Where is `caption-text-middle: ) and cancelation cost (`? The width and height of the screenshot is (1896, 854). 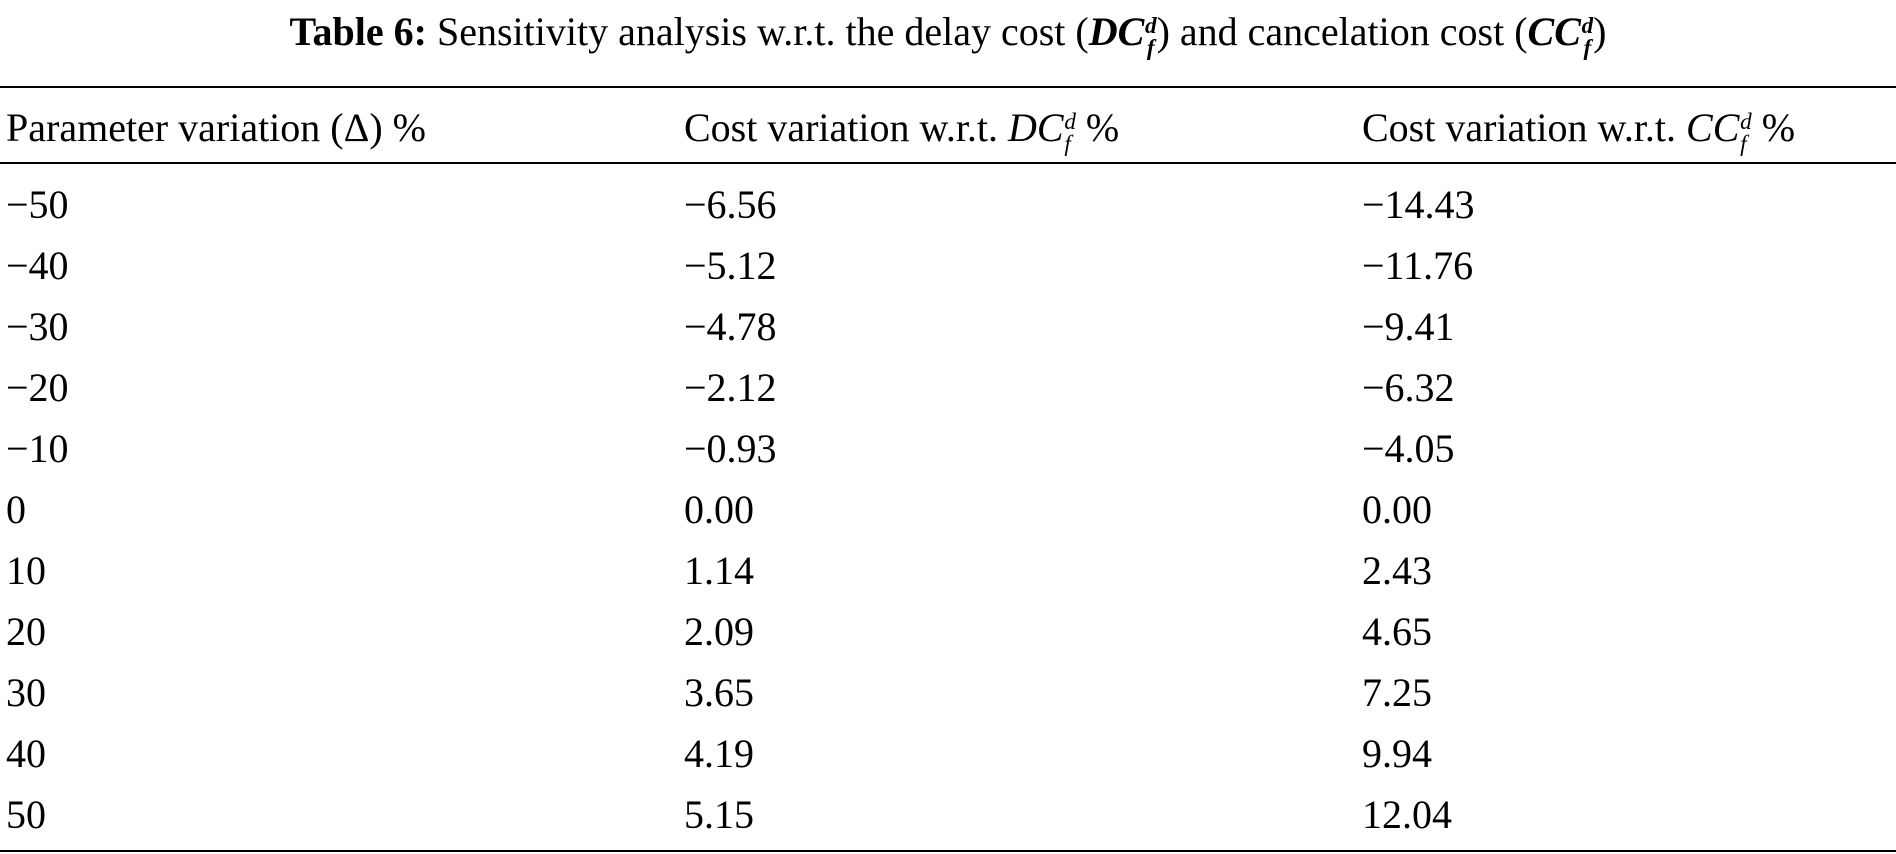
caption-text-middle: ) and cancelation cost ( is located at coordinates (1342, 31).